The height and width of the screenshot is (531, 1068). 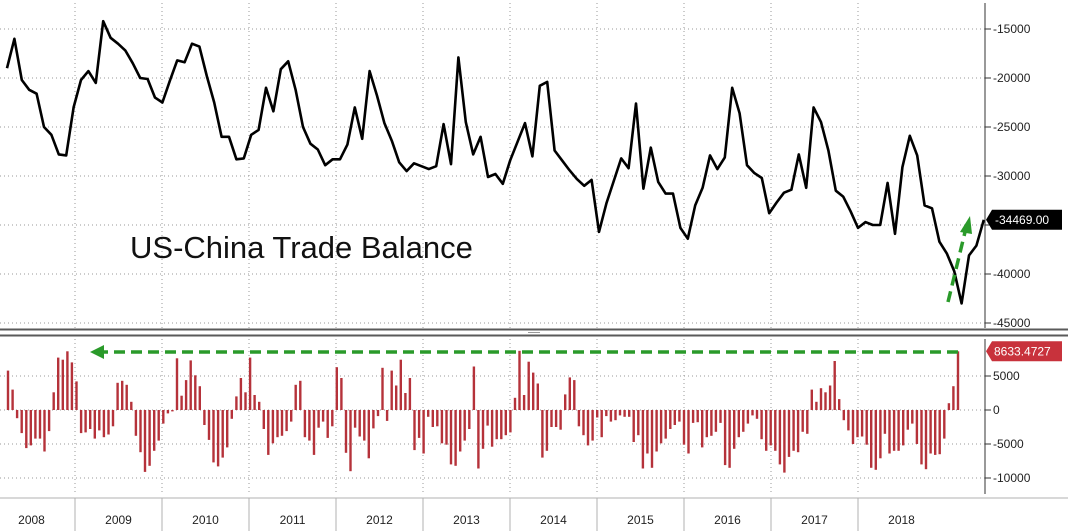 I want to click on year-label-2015: 2015, so click(x=640, y=520).